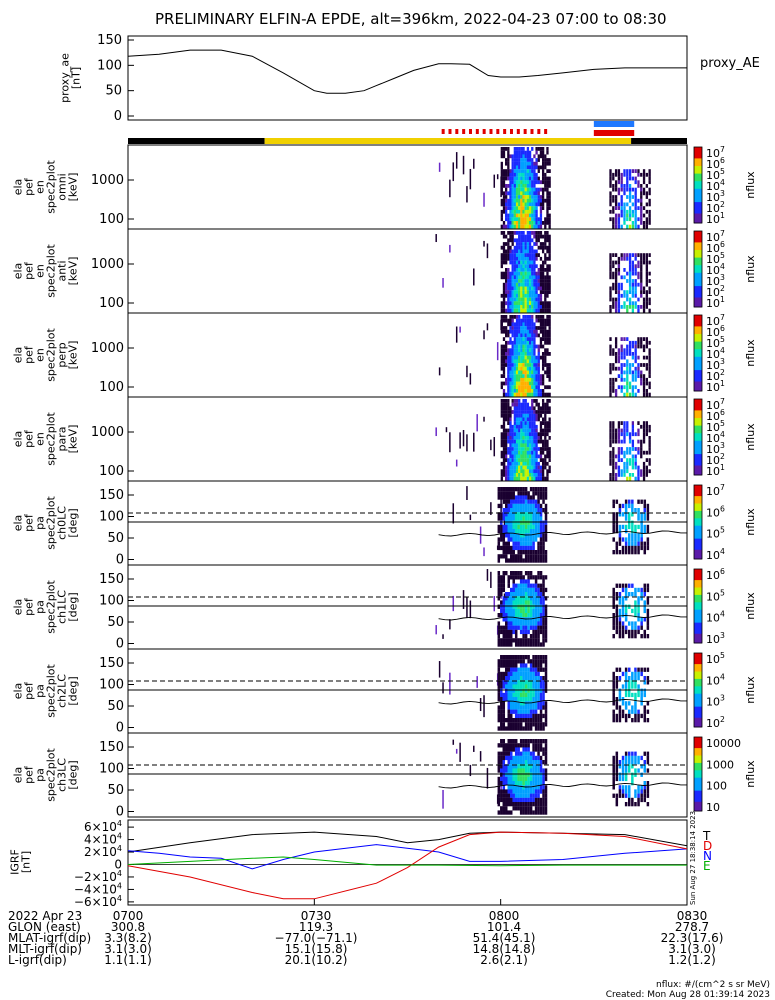  Describe the element at coordinates (73, 439) in the screenshot. I see `y-axis-label-line: [keV]` at that location.